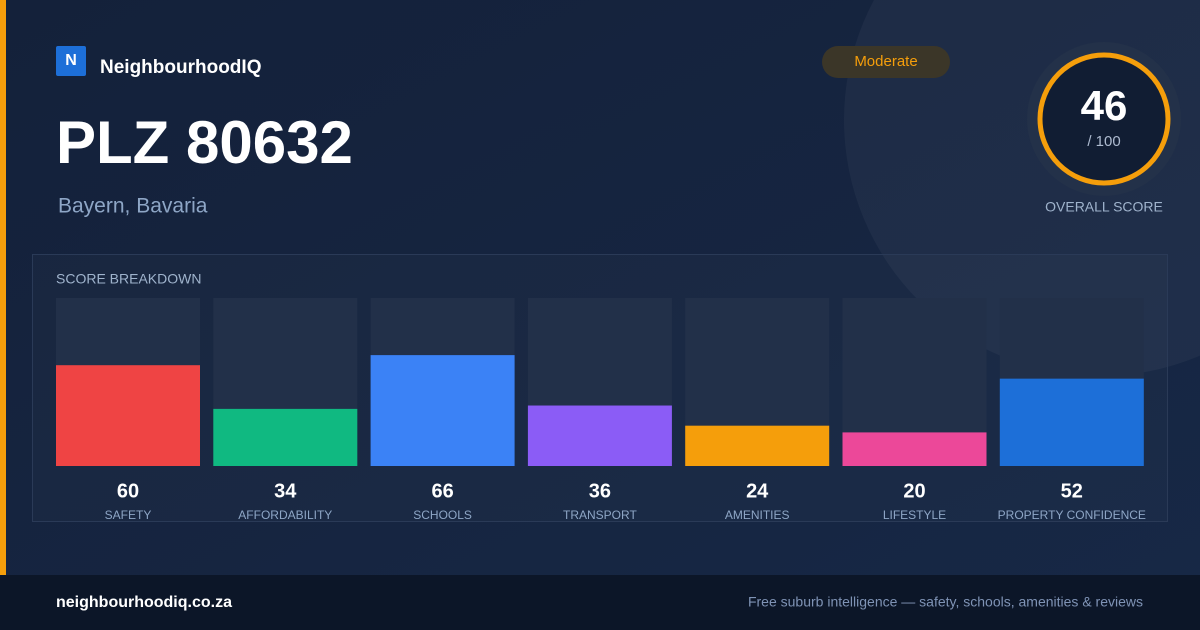 The image size is (1200, 630). I want to click on score-ring, so click(1104, 119).